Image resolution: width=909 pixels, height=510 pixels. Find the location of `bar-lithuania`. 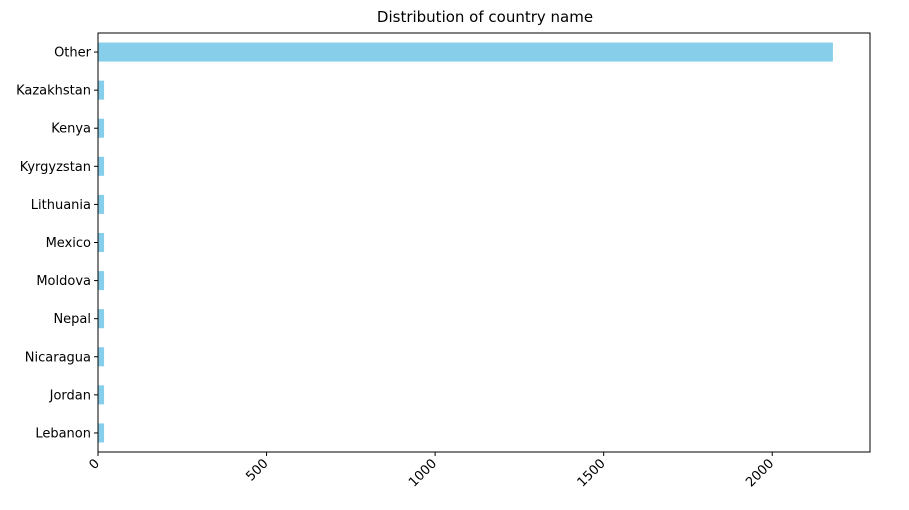

bar-lithuania is located at coordinates (101, 204).